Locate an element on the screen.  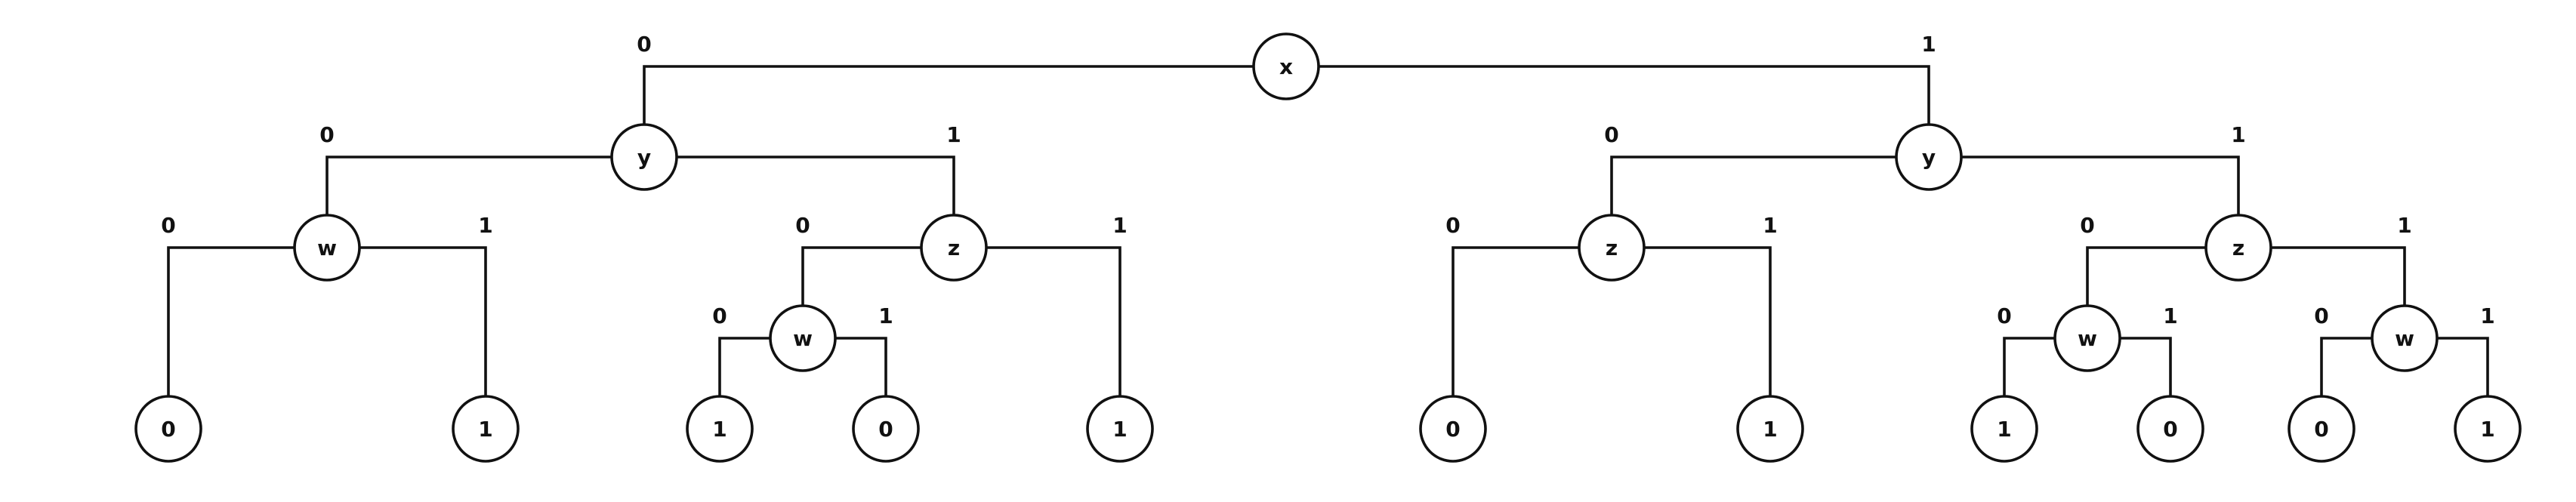
decision-node: x is located at coordinates (1286, 66).